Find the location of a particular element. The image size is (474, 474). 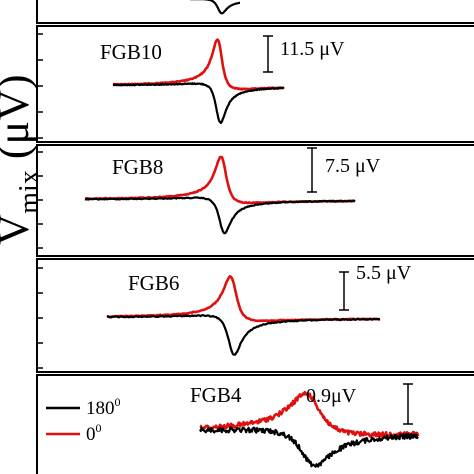

panel-label: FGB6 is located at coordinates (153, 283).